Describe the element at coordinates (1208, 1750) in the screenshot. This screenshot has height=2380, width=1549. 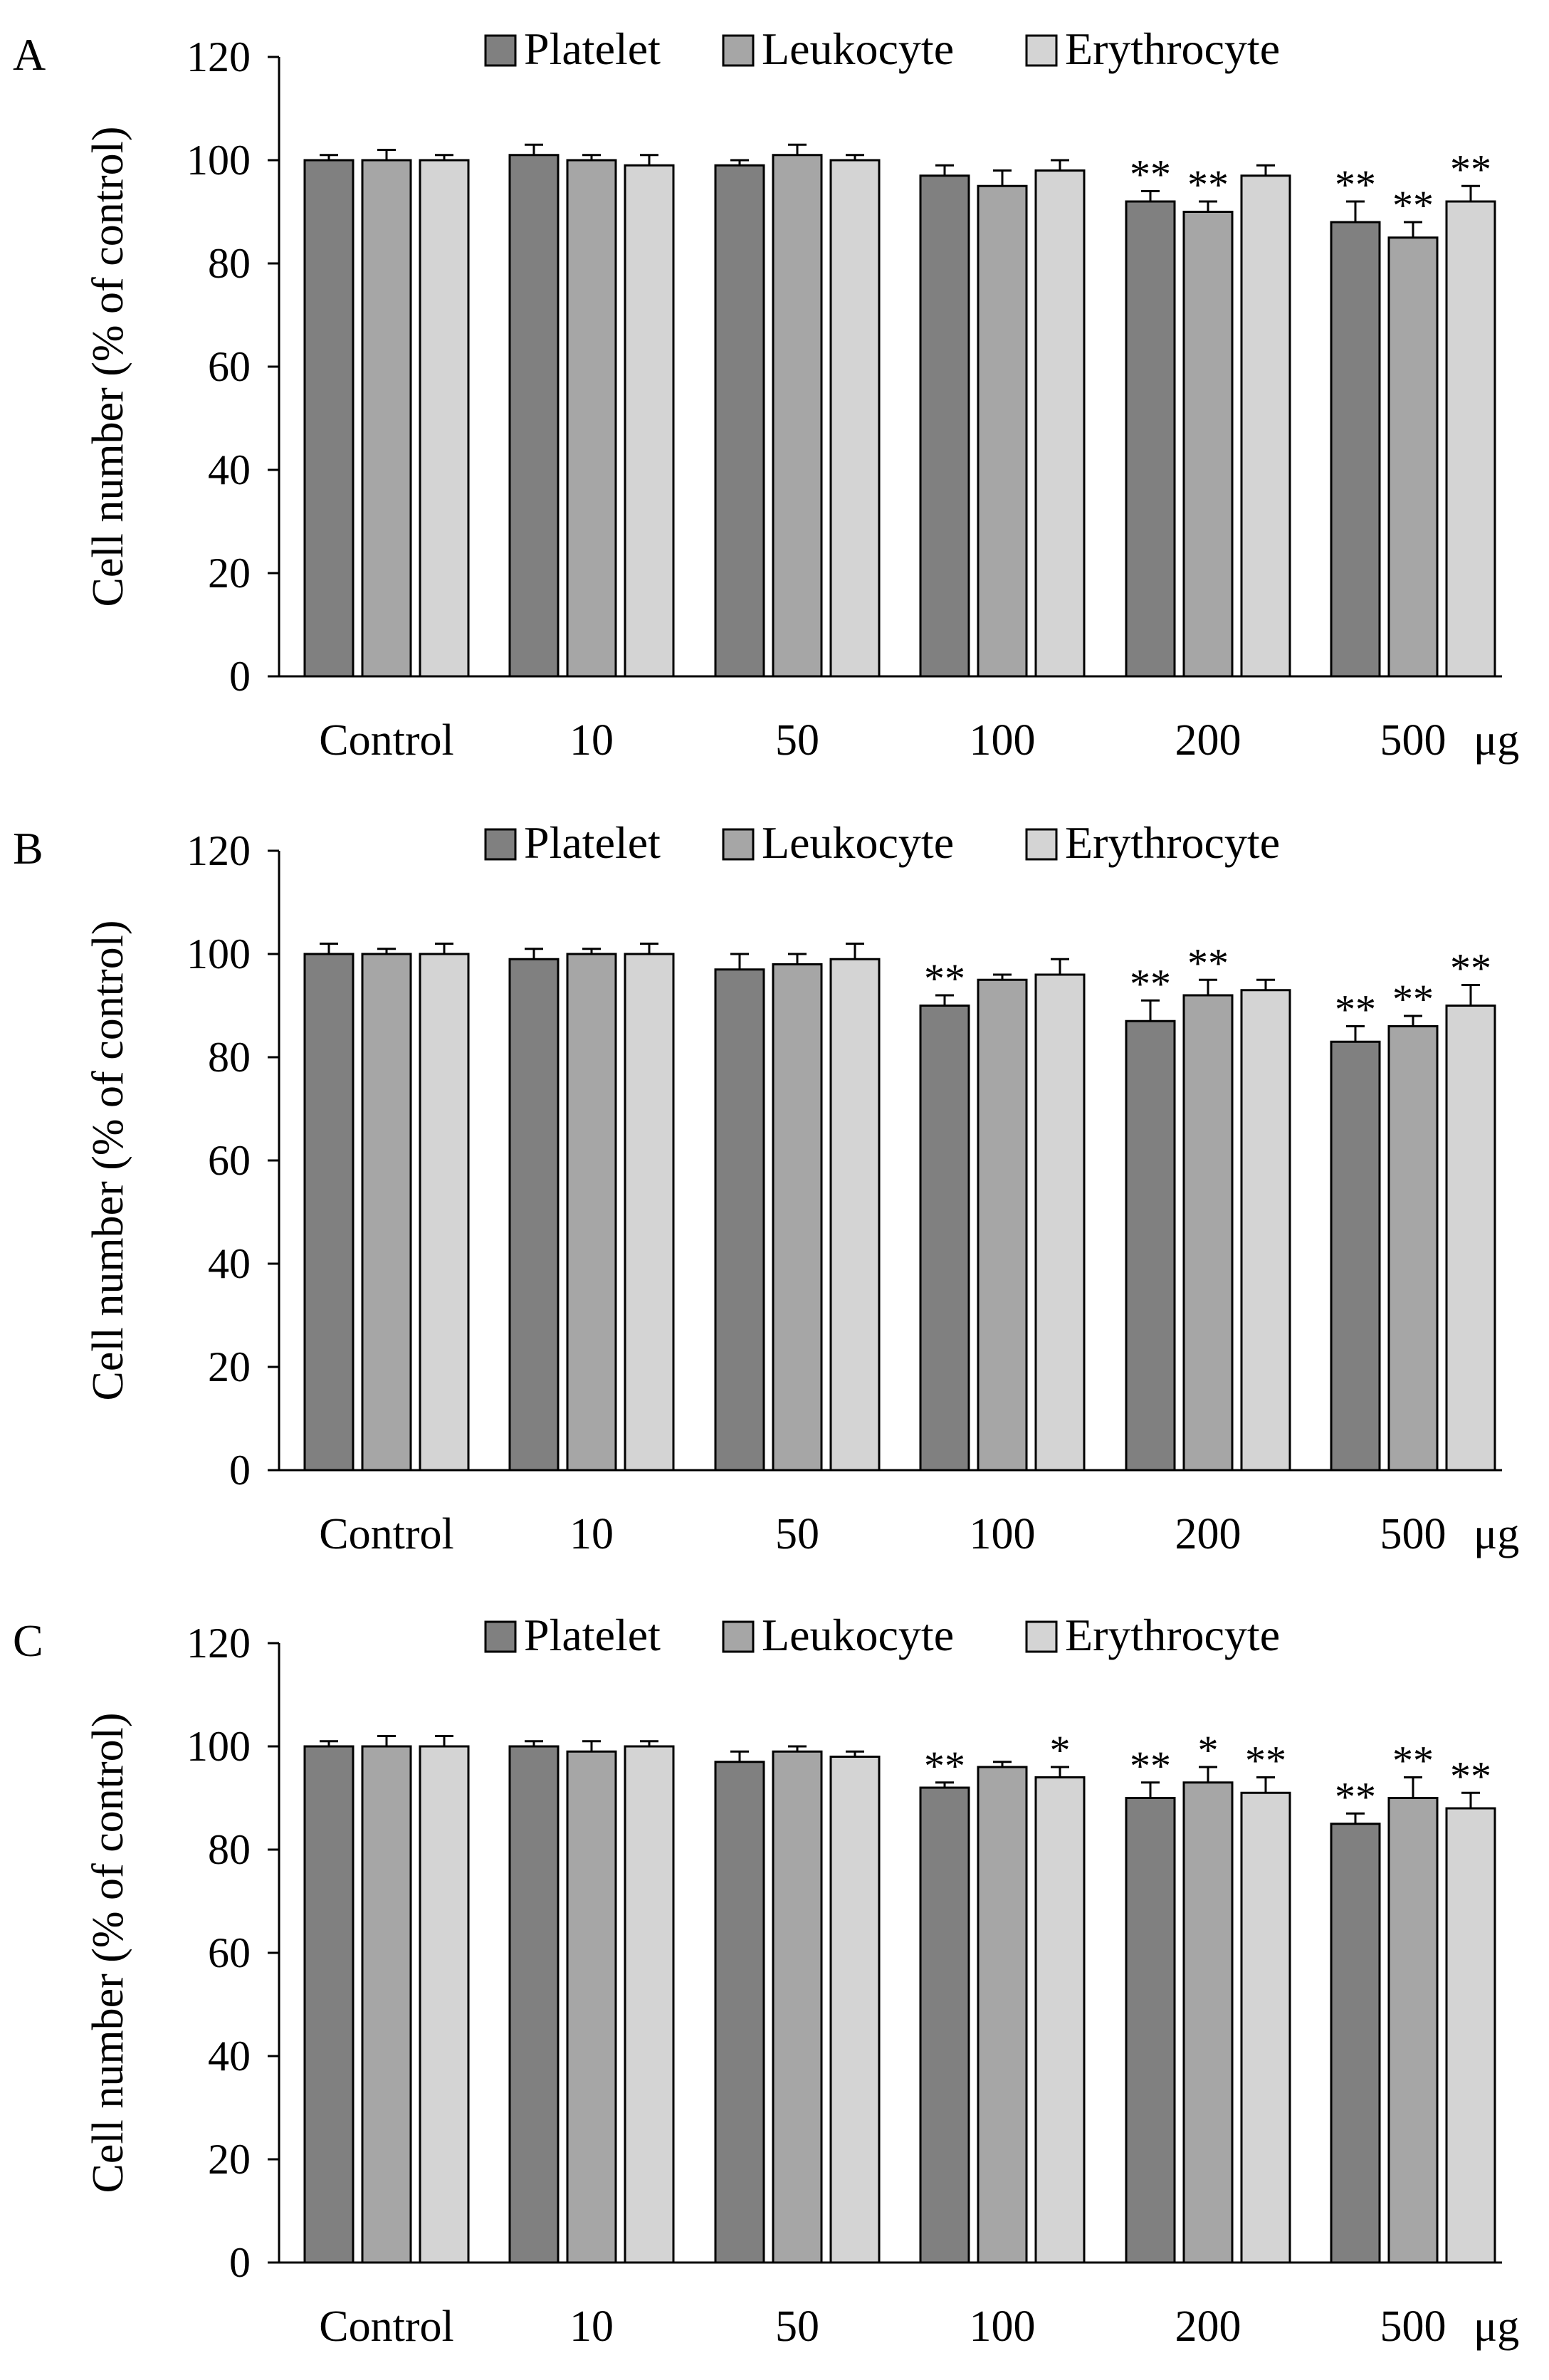
I see `significance-mark: *` at that location.